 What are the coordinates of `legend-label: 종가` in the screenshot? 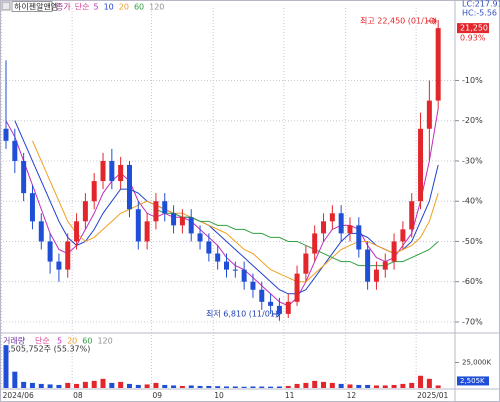 It's located at (63, 7).